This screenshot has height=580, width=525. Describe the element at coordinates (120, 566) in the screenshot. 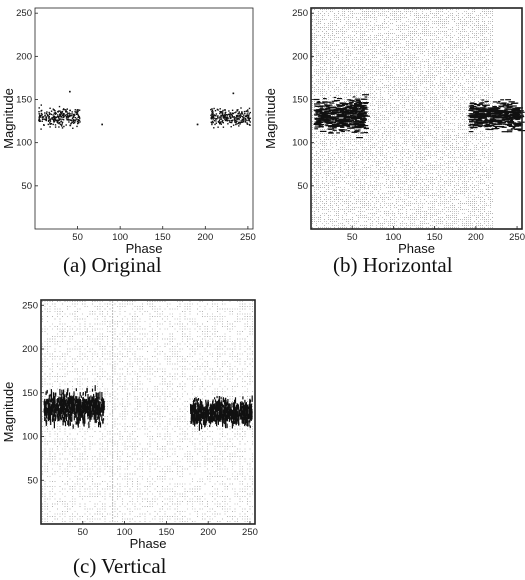

I see `caption-vertical: (c) Vertical` at that location.